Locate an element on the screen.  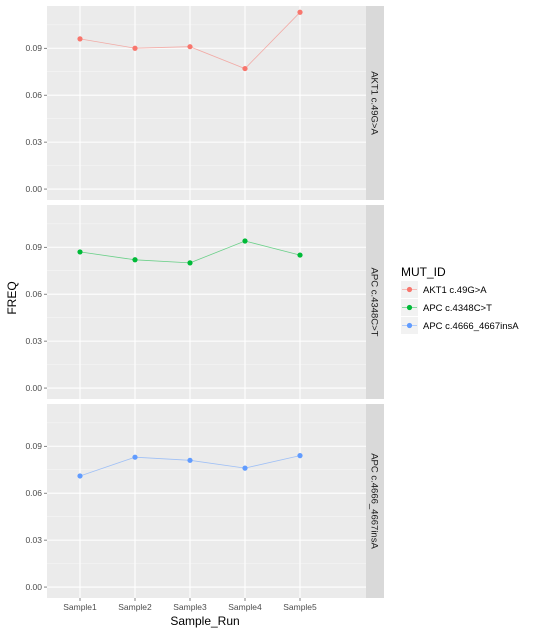
facet-strip-label: AKT1 c.49G>A is located at coordinates (374, 103).